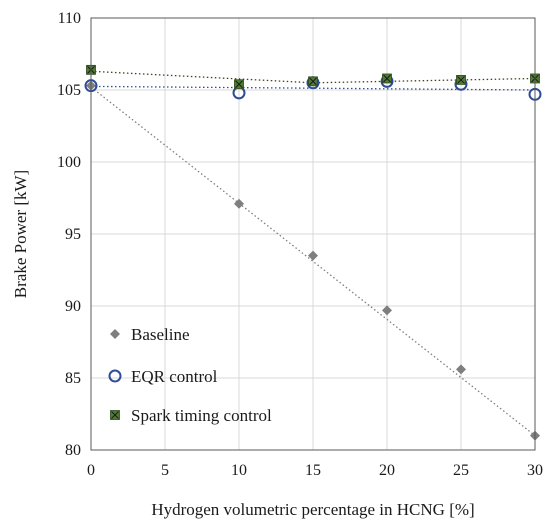 The image size is (550, 528). Describe the element at coordinates (20, 234) in the screenshot. I see `y-axis-label: Brake Power [kW]` at that location.